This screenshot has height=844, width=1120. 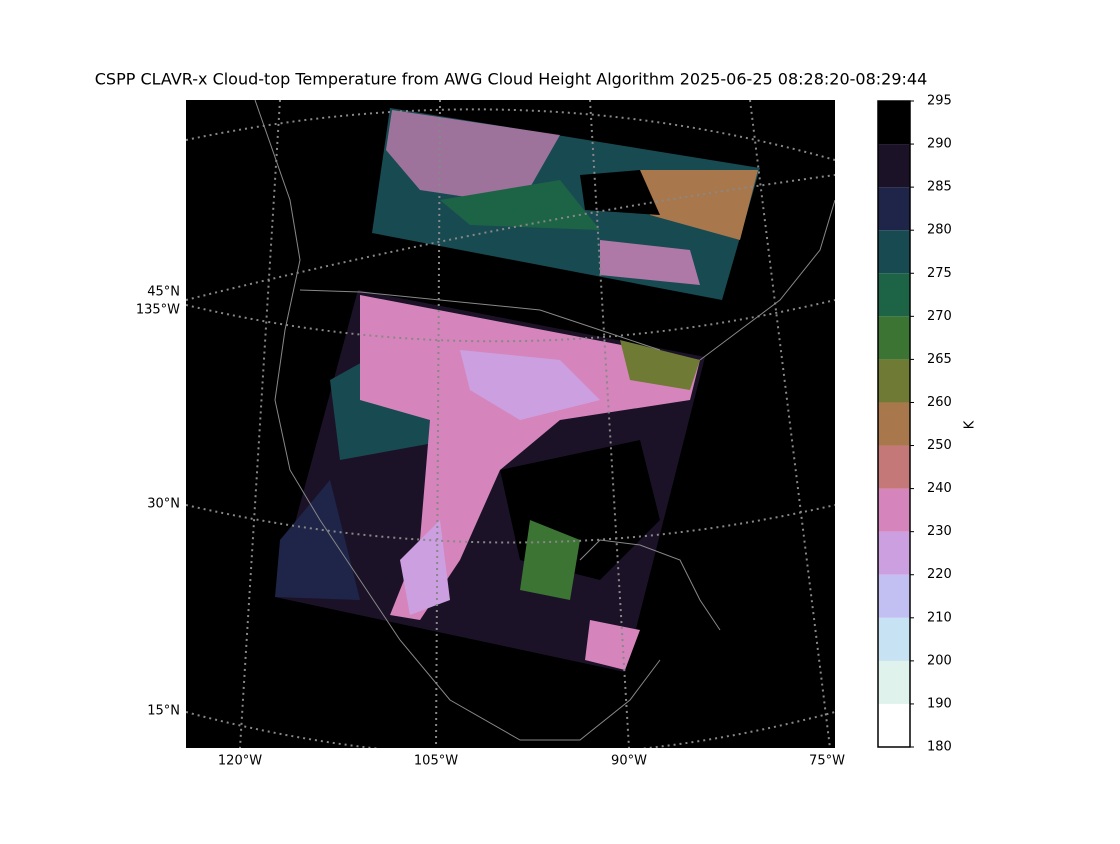 What do you see at coordinates (939, 144) in the screenshot?
I see `colorbar-tick-label: 290` at bounding box center [939, 144].